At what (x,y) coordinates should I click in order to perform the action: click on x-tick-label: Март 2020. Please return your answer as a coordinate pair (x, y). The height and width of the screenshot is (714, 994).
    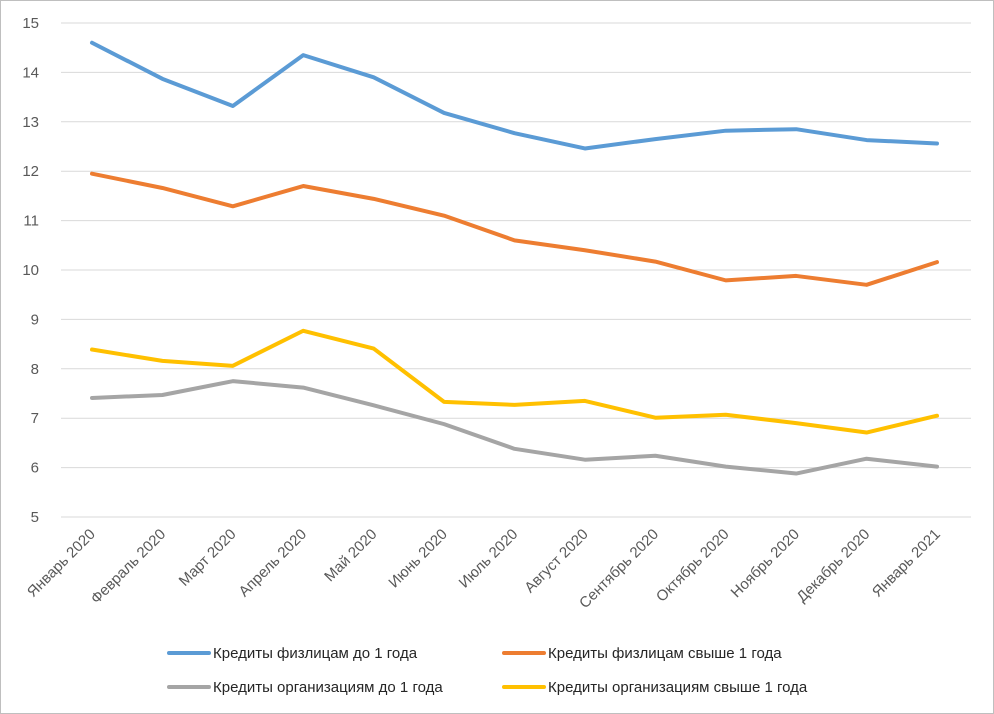
    Looking at the image, I should click on (208, 558).